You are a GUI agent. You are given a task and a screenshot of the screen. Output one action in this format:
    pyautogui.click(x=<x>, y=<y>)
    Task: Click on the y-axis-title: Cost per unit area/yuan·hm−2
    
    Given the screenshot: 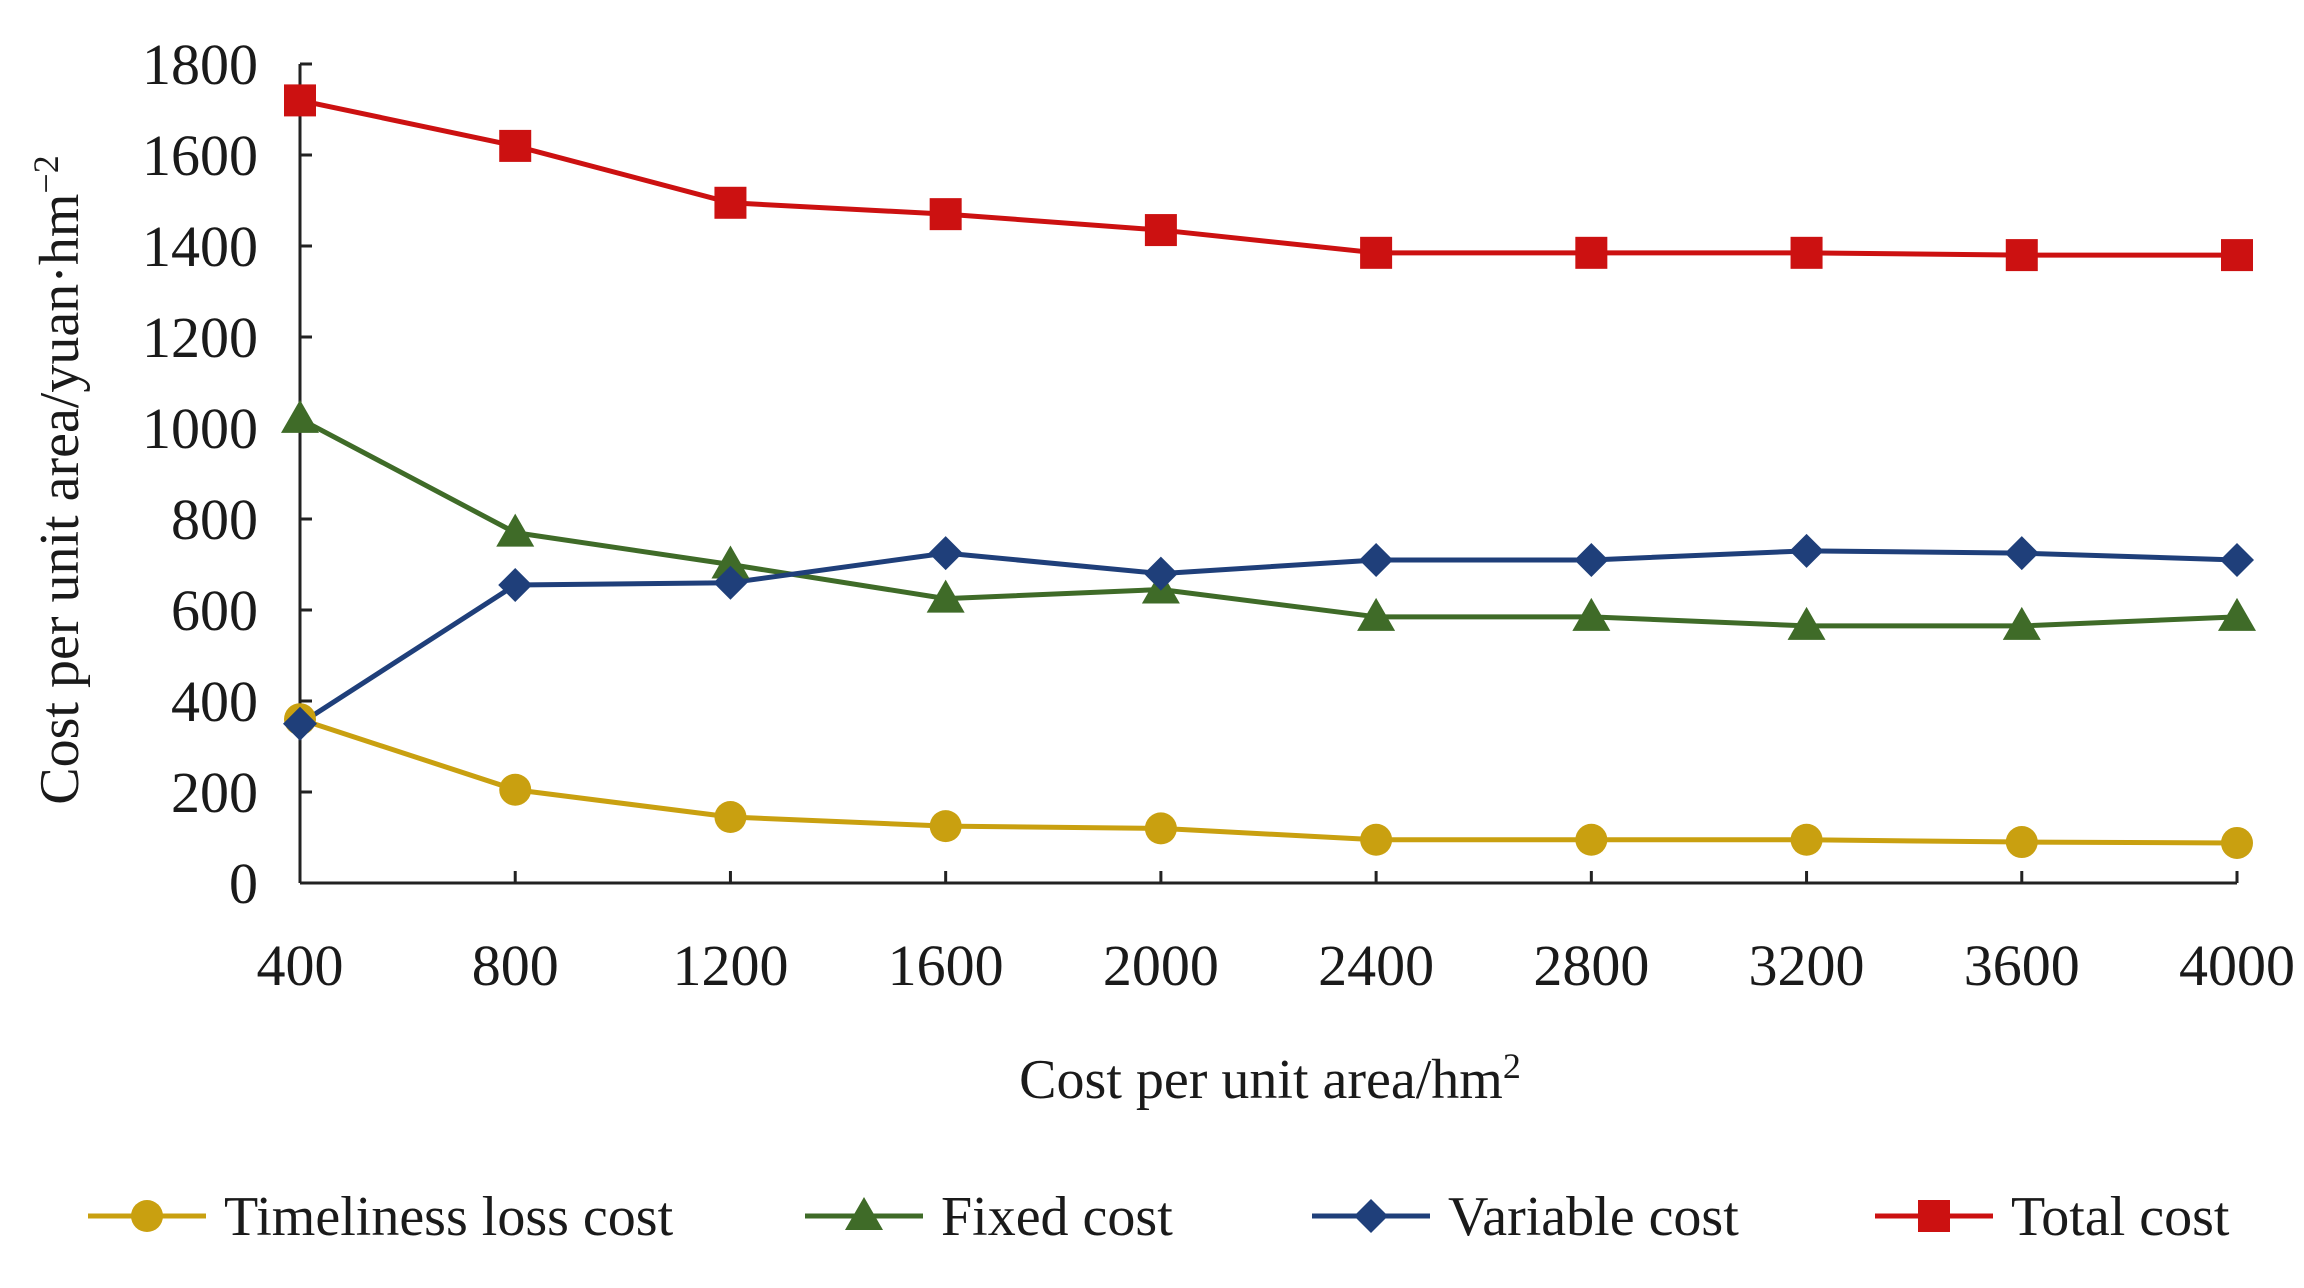 What is the action you would take?
    pyautogui.click(x=58, y=479)
    